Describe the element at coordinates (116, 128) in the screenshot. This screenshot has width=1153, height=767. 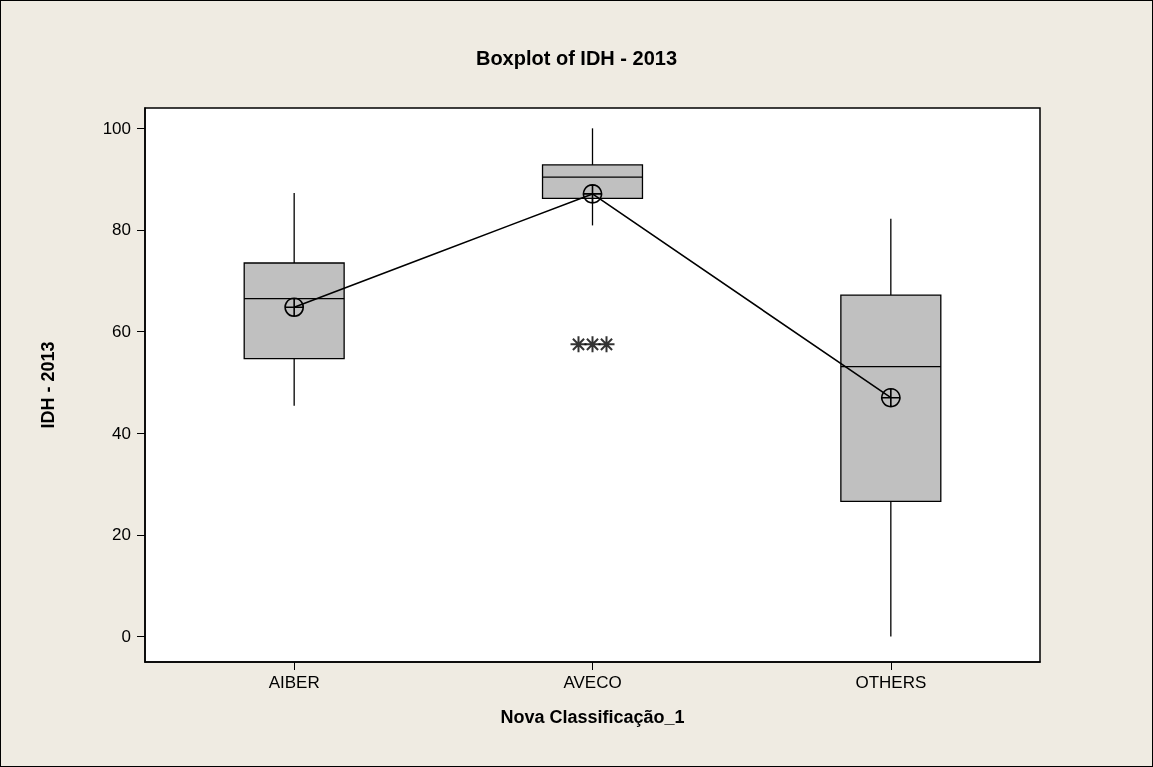
I see `y-tick-label: 100` at that location.